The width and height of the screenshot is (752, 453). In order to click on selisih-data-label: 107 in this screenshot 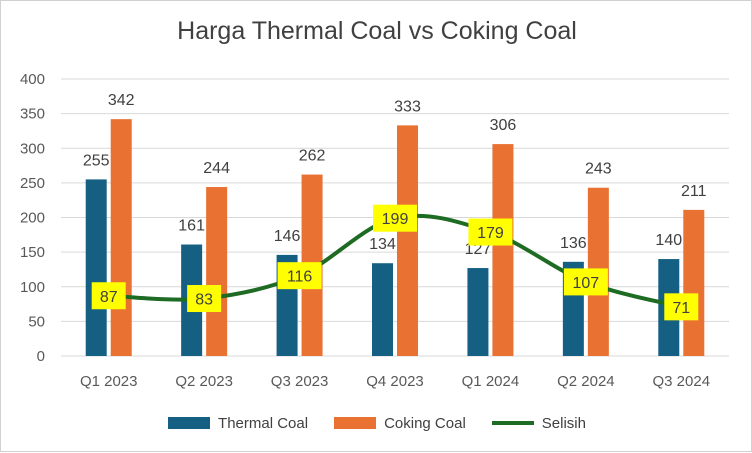, I will do `click(586, 283)`.